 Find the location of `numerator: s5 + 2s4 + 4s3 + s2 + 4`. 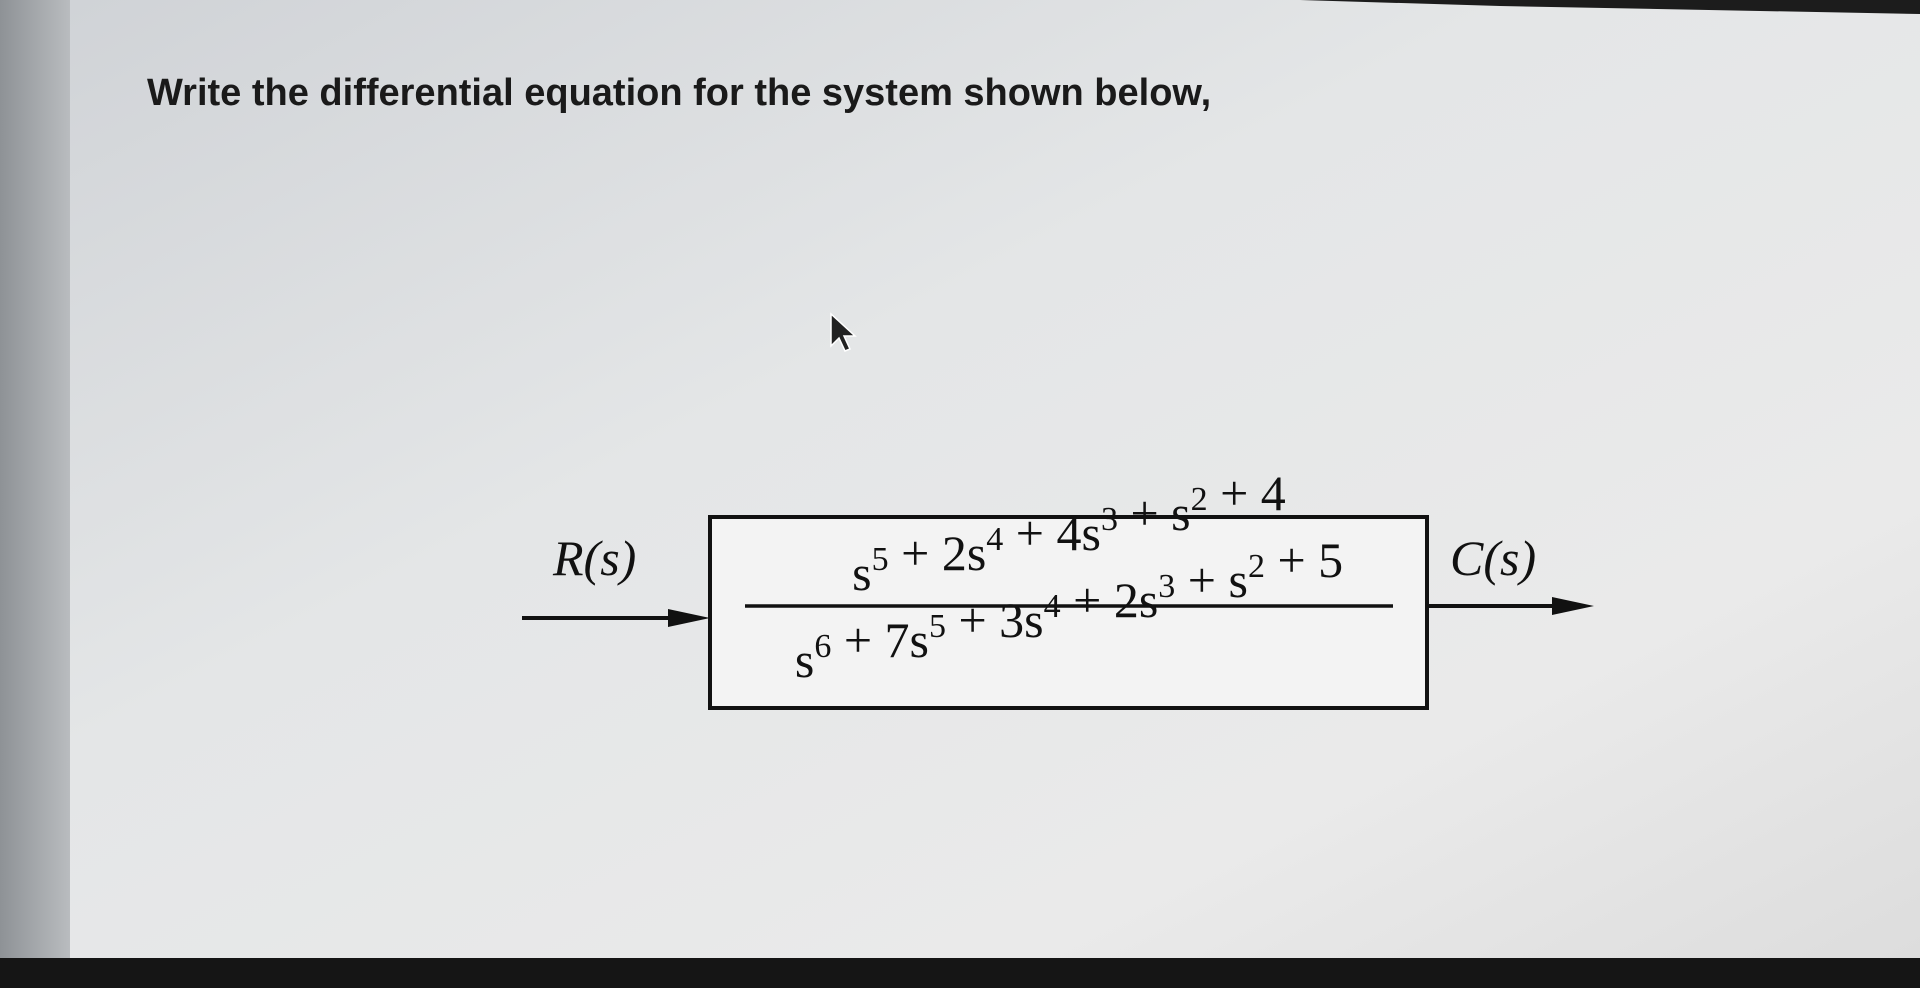

numerator: s5 + 2s4 + 4s3 + s2 + 4 is located at coordinates (1069, 533).